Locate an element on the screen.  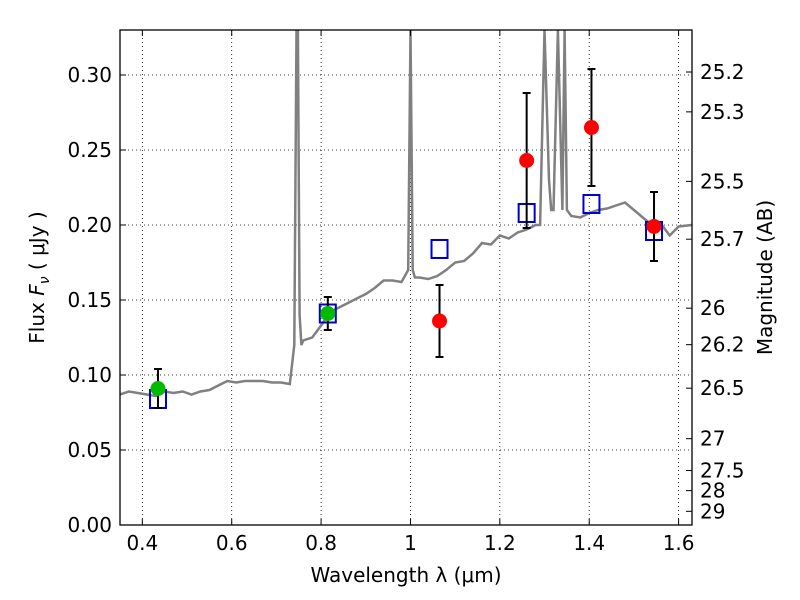
y-axis-label: Flux Fν ( μJy ) is located at coordinates (39, 277).